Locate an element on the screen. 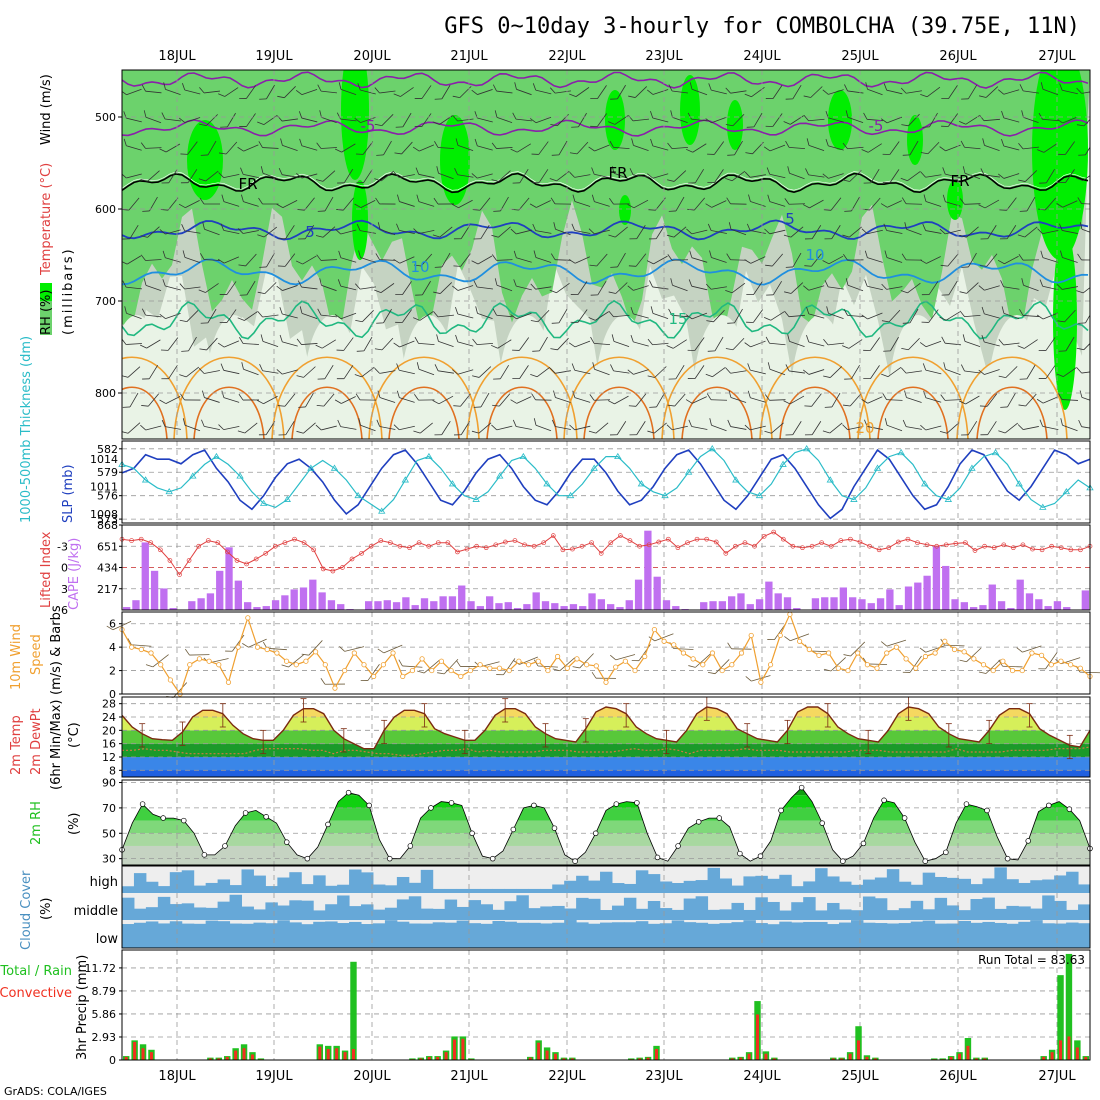 This screenshot has height=1100, width=1100. convective-label: Convective is located at coordinates (36, 993).